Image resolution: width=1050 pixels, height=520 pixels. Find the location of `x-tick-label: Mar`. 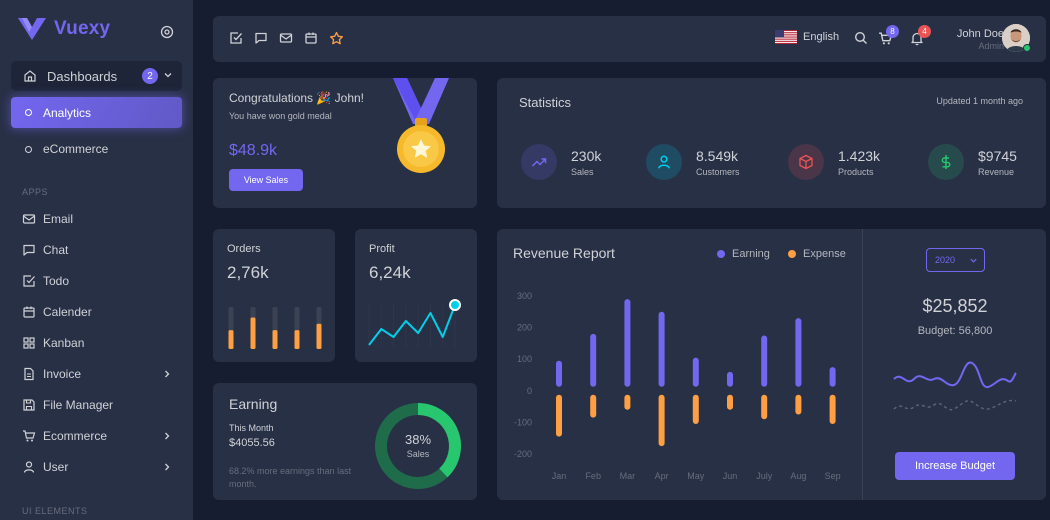

x-tick-label: Mar is located at coordinates (628, 476).